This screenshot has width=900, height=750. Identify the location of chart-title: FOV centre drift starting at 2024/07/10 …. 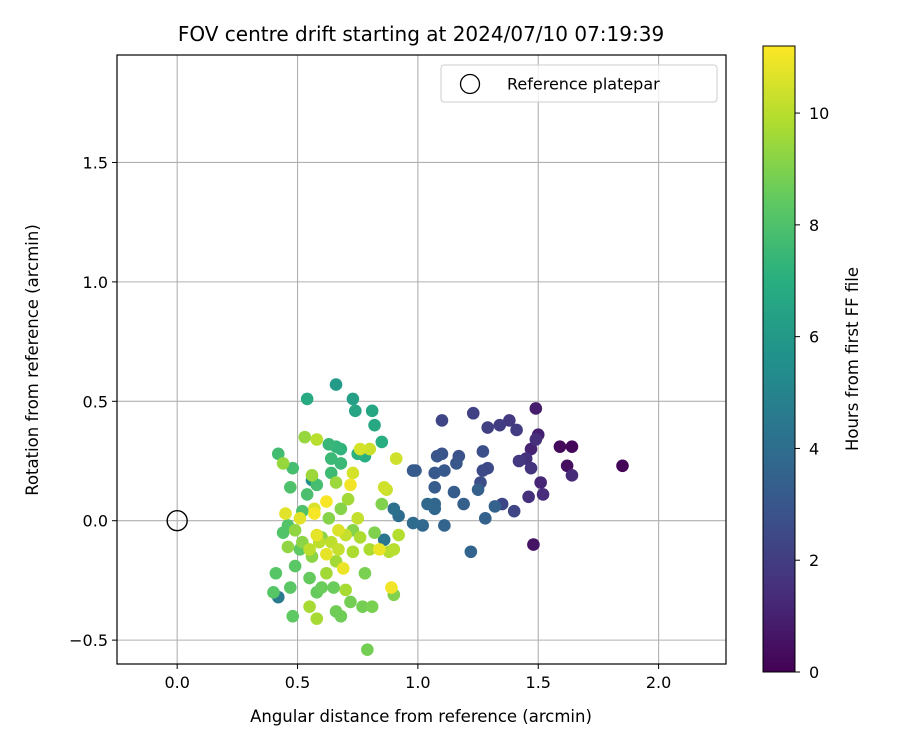
(421, 34).